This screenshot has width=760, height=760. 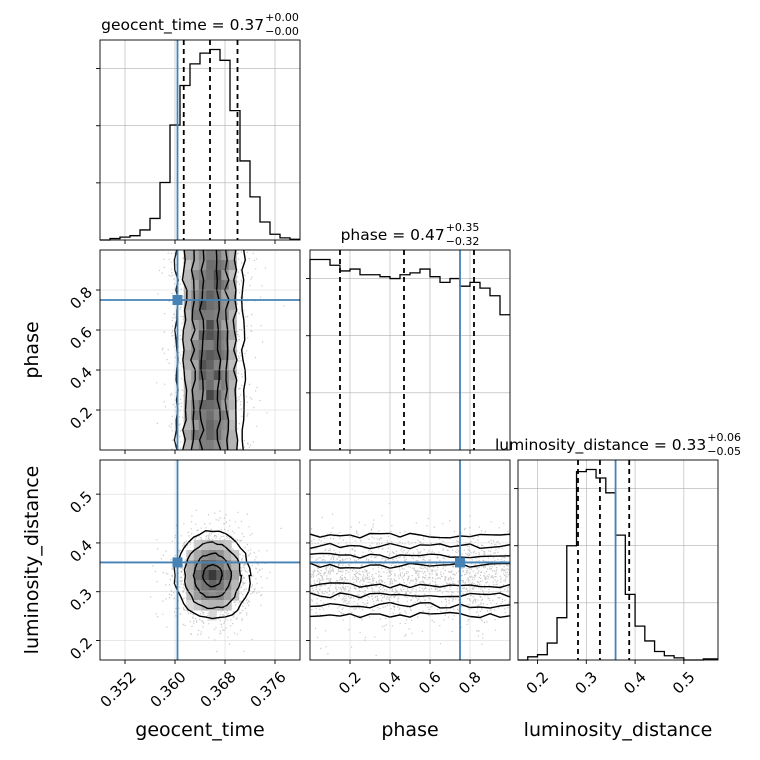 What do you see at coordinates (430, 683) in the screenshot?
I see `x-tick-label: 0.6` at bounding box center [430, 683].